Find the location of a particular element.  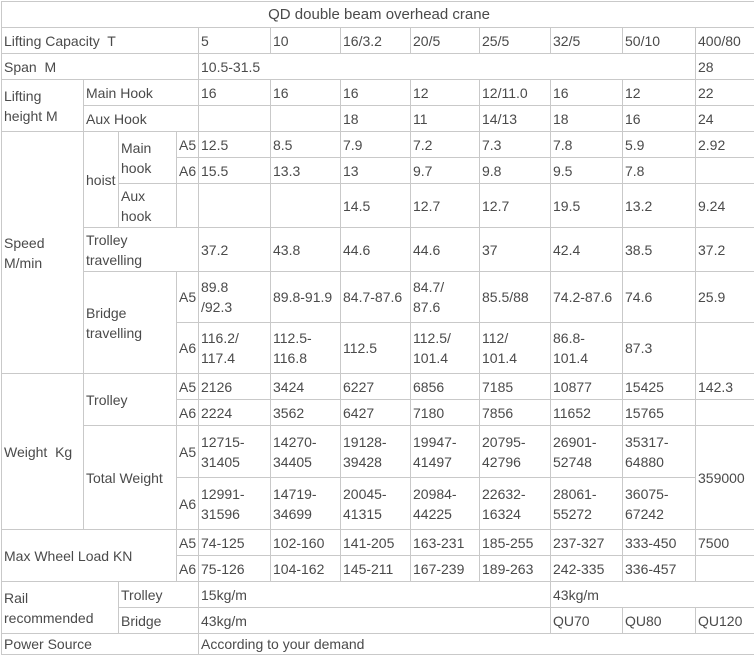

cell-r12-c4: 7180 is located at coordinates (445, 413).